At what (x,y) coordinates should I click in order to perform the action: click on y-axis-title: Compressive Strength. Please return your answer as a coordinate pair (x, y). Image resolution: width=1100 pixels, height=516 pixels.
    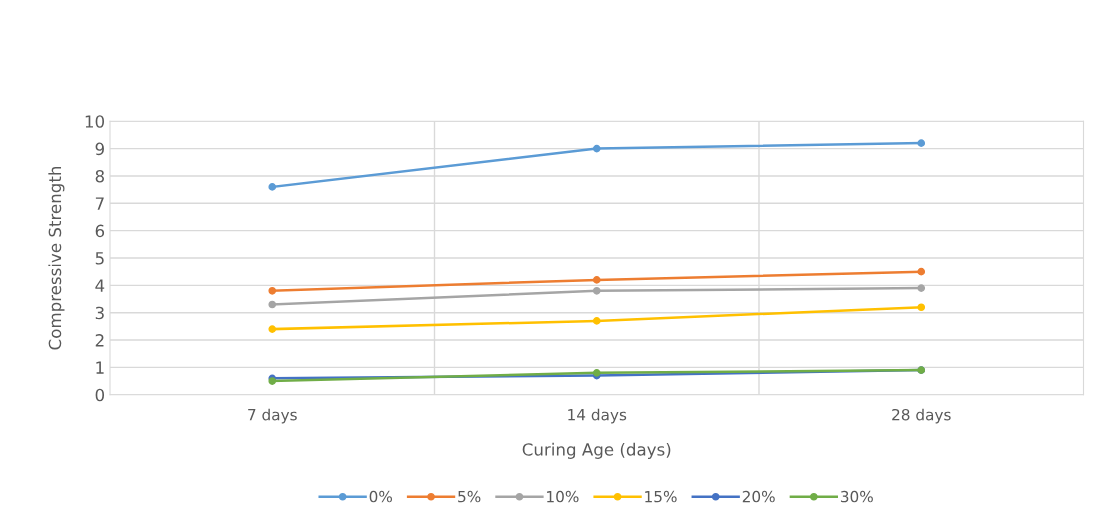
    Looking at the image, I should click on (56, 258).